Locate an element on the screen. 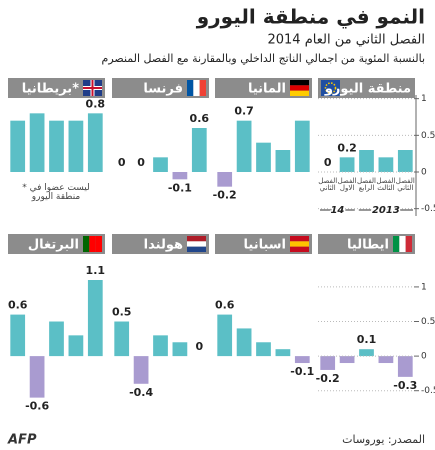 This screenshot has height=450, width=435. value-label: -0.3 is located at coordinates (405, 385).